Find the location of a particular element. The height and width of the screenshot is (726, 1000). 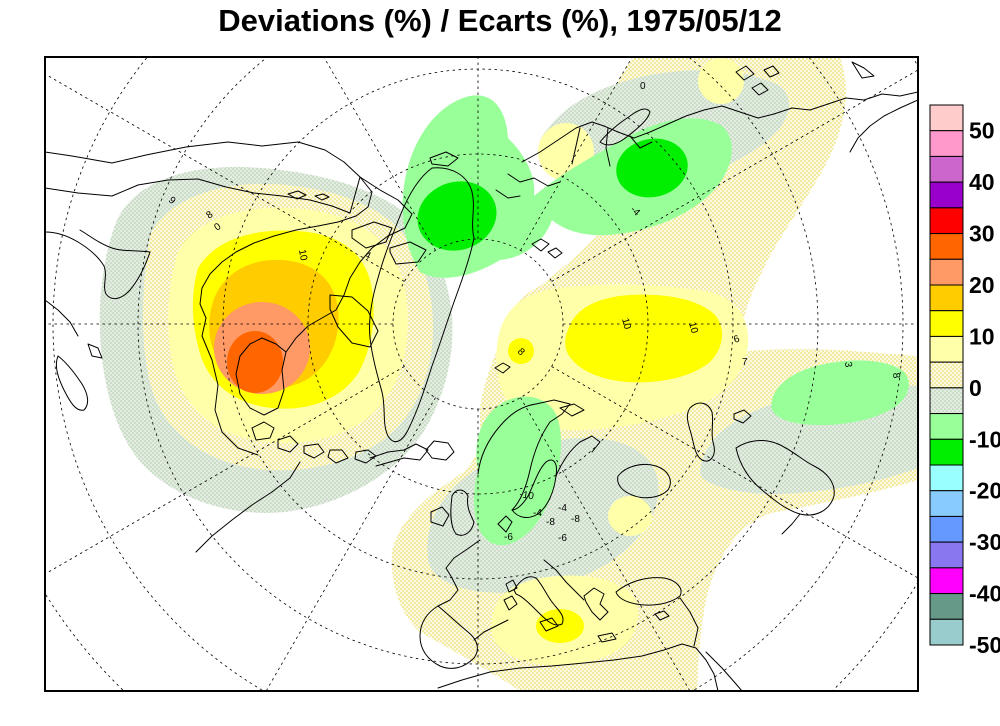

station-value-label: 4 is located at coordinates (368, 256).